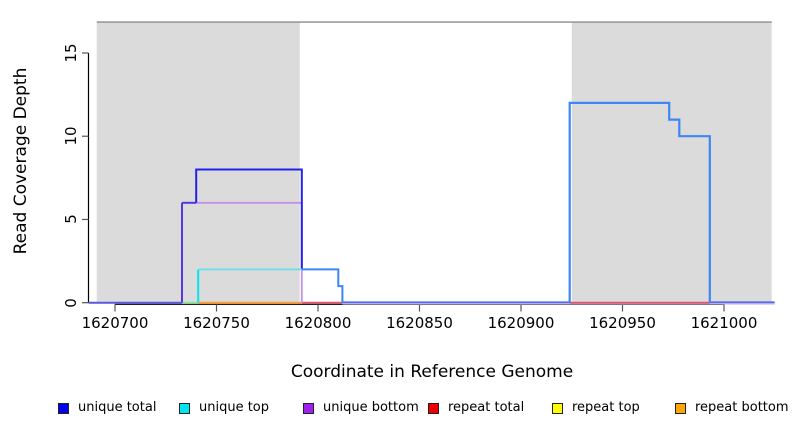 This screenshot has height=432, width=792. I want to click on legend-item-label: unique bottom, so click(371, 407).